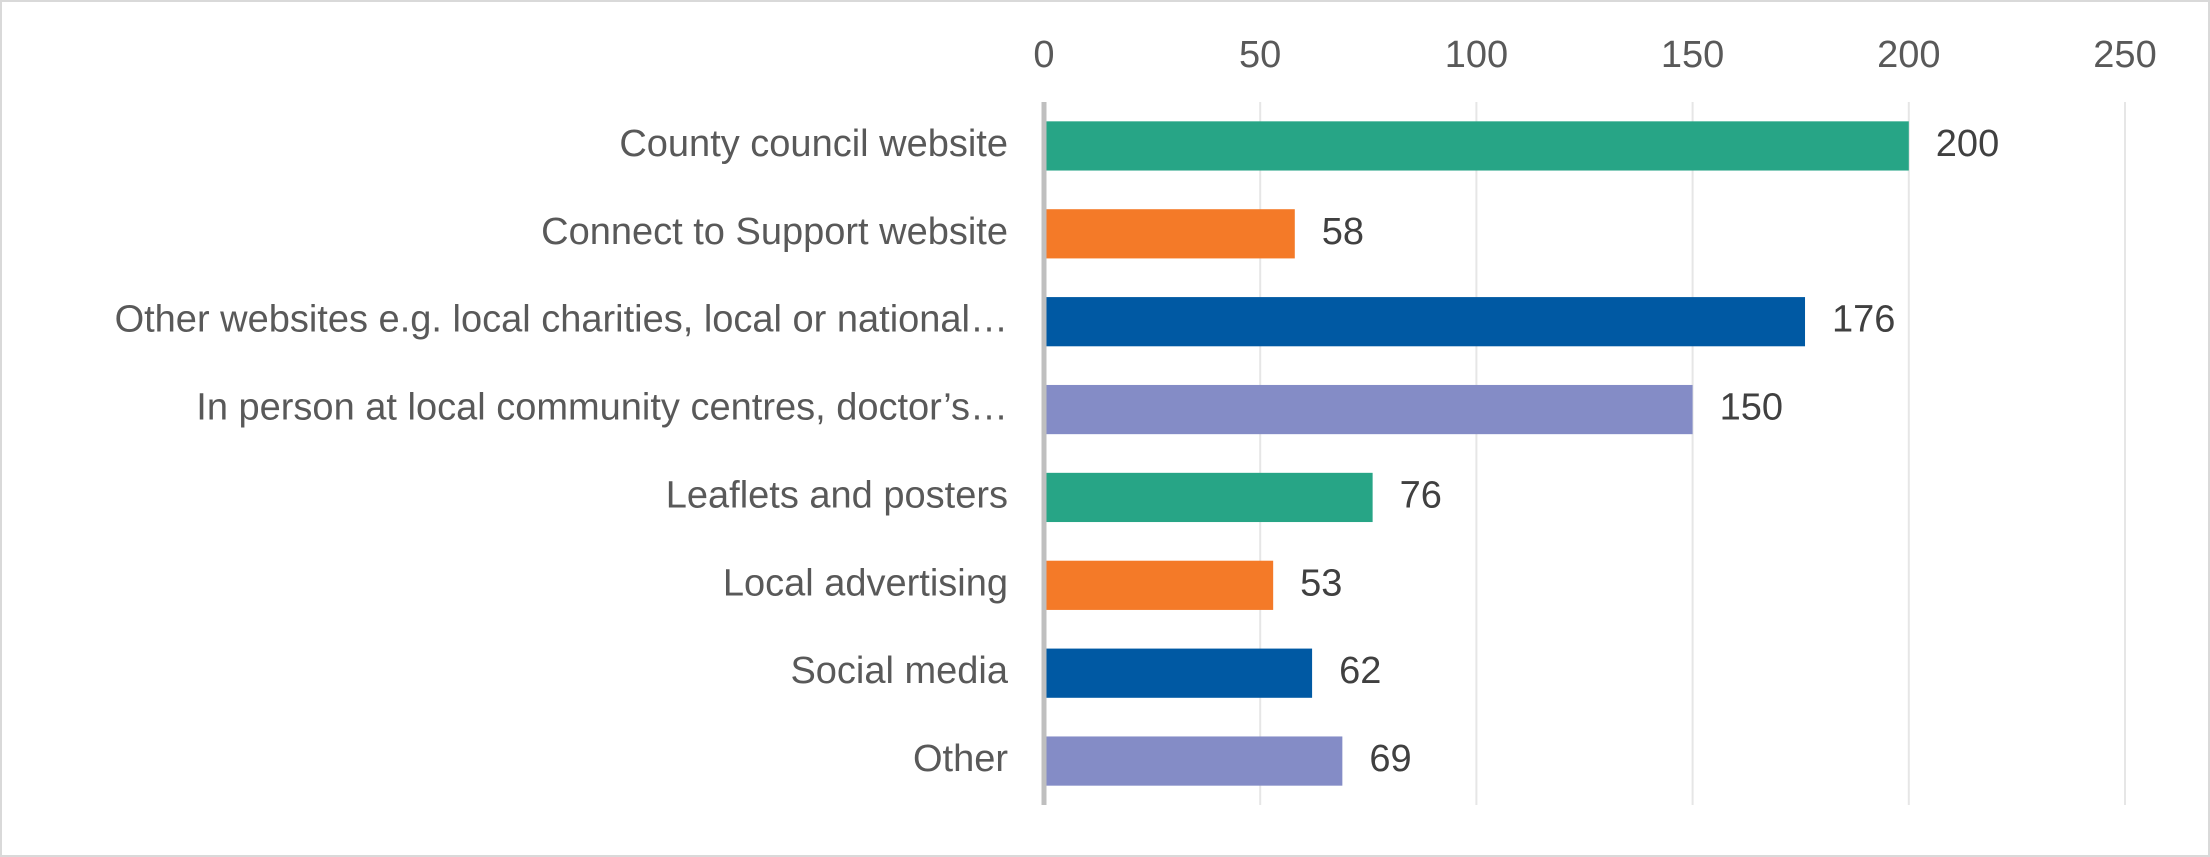 The height and width of the screenshot is (857, 2210). What do you see at coordinates (837, 495) in the screenshot?
I see `category-label: Leaflets and posters` at bounding box center [837, 495].